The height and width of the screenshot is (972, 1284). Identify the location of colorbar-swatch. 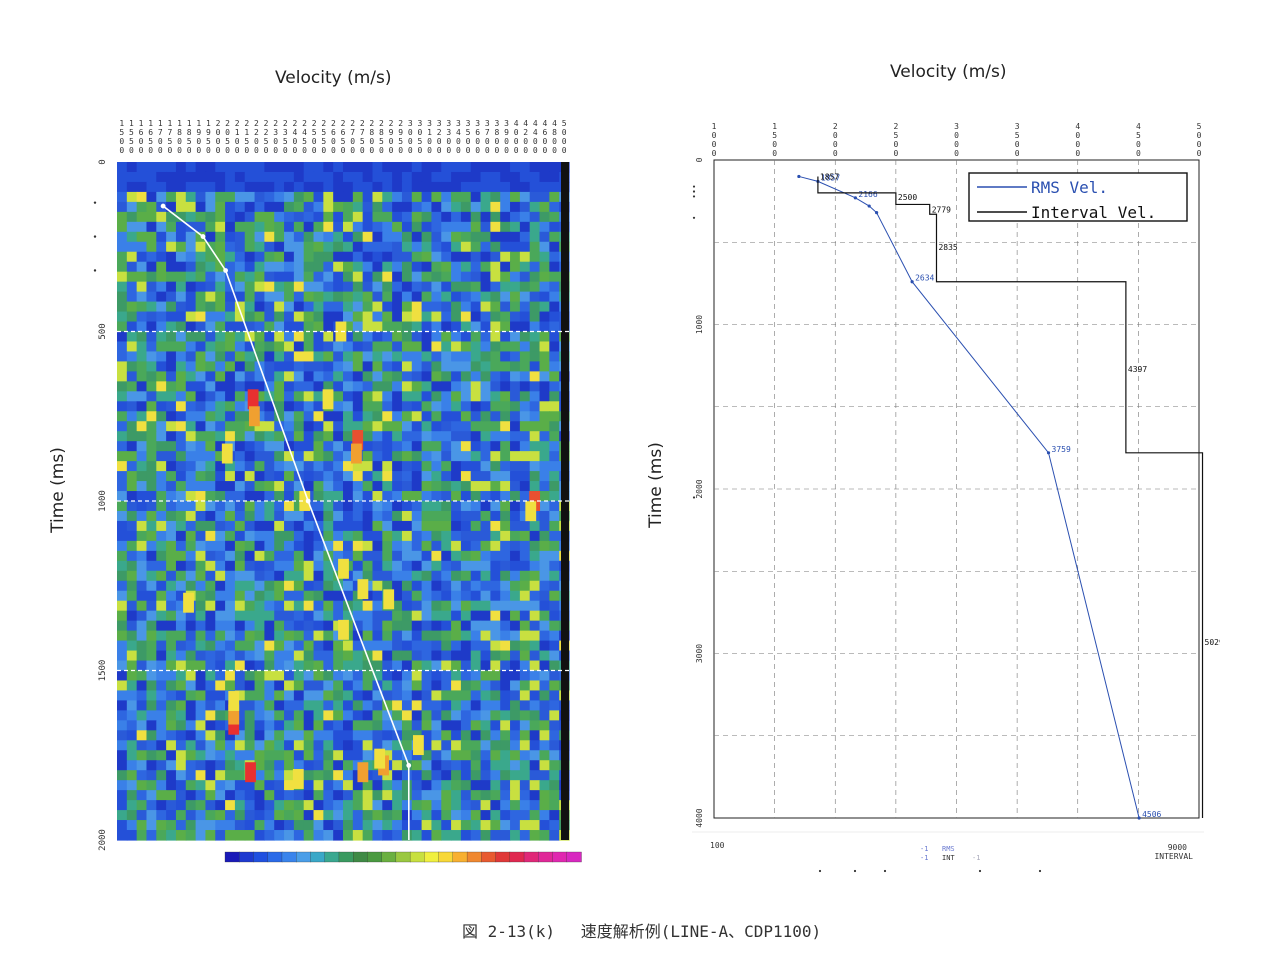
(375, 857).